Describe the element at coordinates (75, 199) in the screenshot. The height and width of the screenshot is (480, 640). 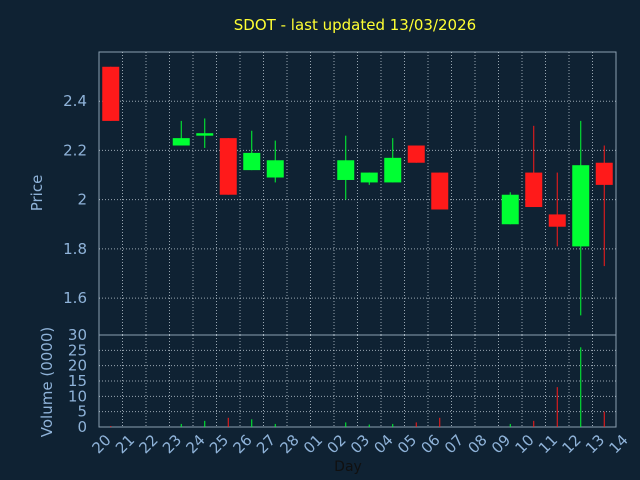
I see `price-tick-labels: 1.6 1.8 2 2.2 2.4` at that location.